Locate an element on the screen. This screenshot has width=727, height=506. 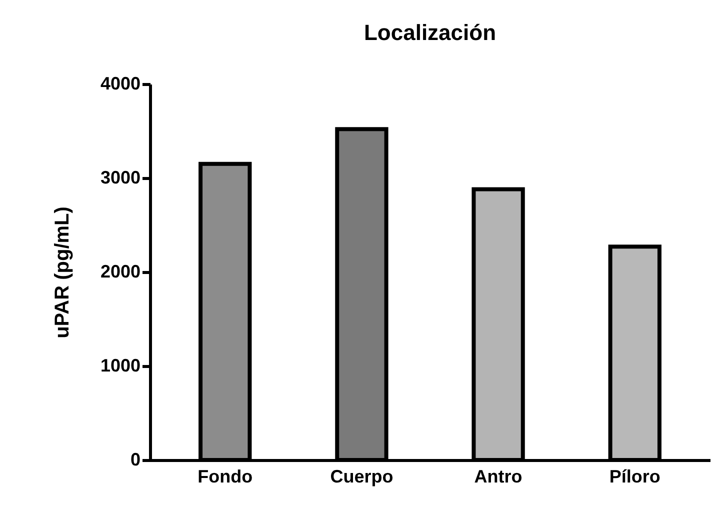
x-tick-label: Cuerpo is located at coordinates (362, 476).